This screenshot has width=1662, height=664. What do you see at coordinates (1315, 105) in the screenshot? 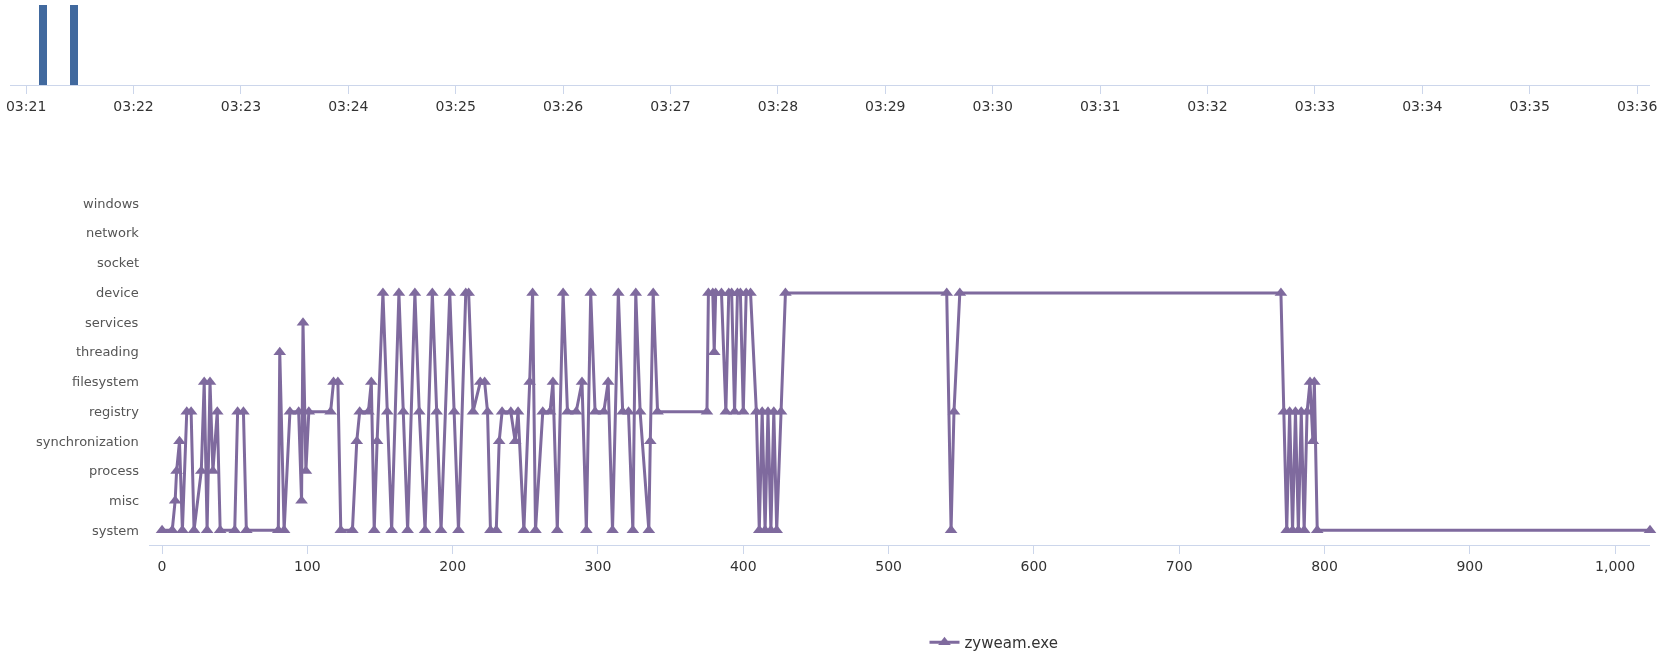
I see `x-tick-label: 03:33` at bounding box center [1315, 105].